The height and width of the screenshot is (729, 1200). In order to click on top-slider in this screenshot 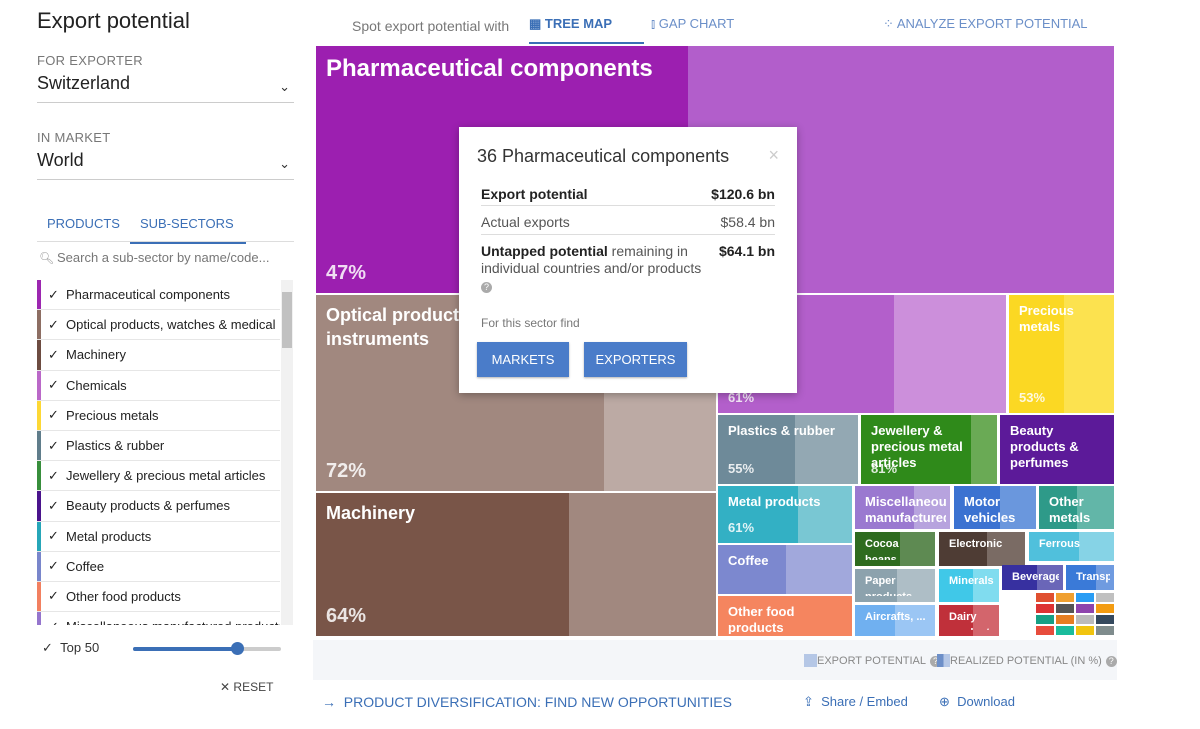, I will do `click(207, 648)`.